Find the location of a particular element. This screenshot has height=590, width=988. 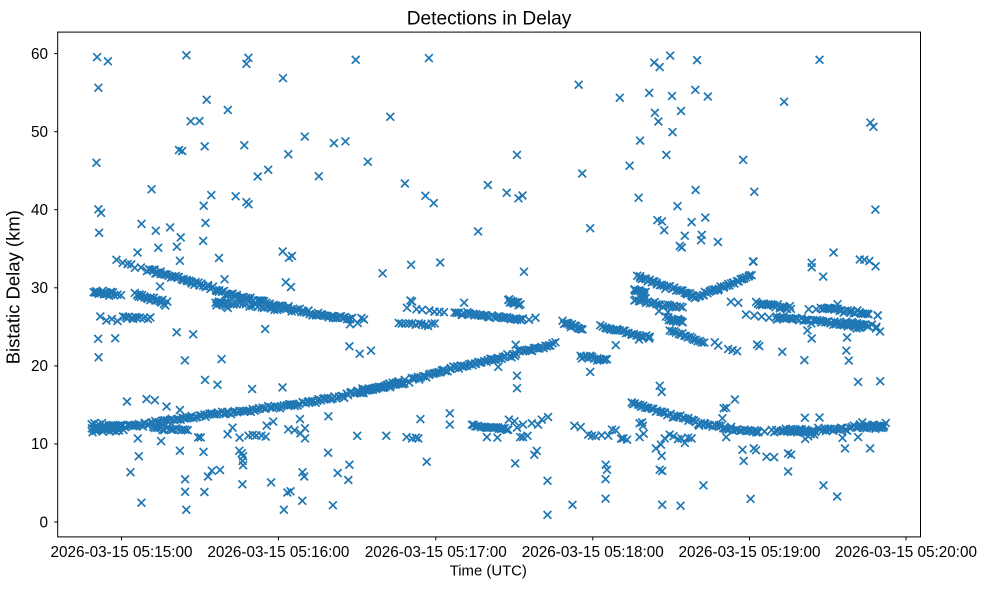

svg-text: 2026-03-15 05:16:00 is located at coordinates (278, 552).